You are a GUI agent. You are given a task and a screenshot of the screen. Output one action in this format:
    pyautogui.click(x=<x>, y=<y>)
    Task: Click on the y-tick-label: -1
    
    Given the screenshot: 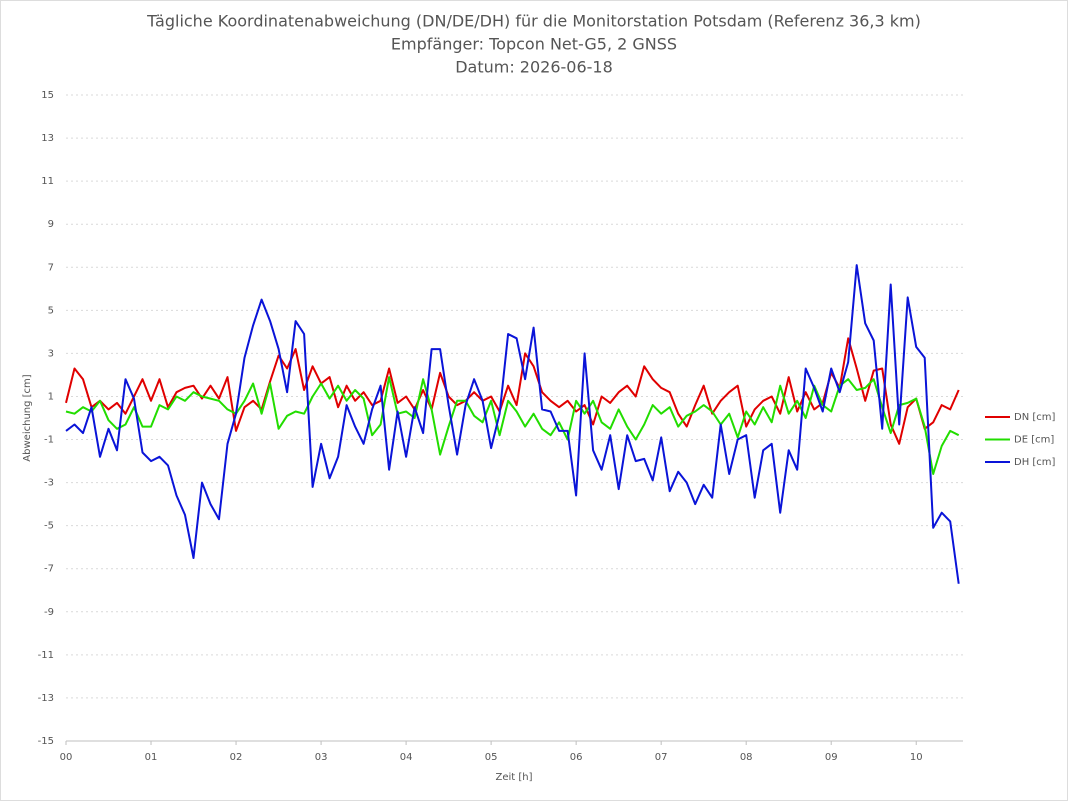 What is the action you would take?
    pyautogui.click(x=49, y=440)
    